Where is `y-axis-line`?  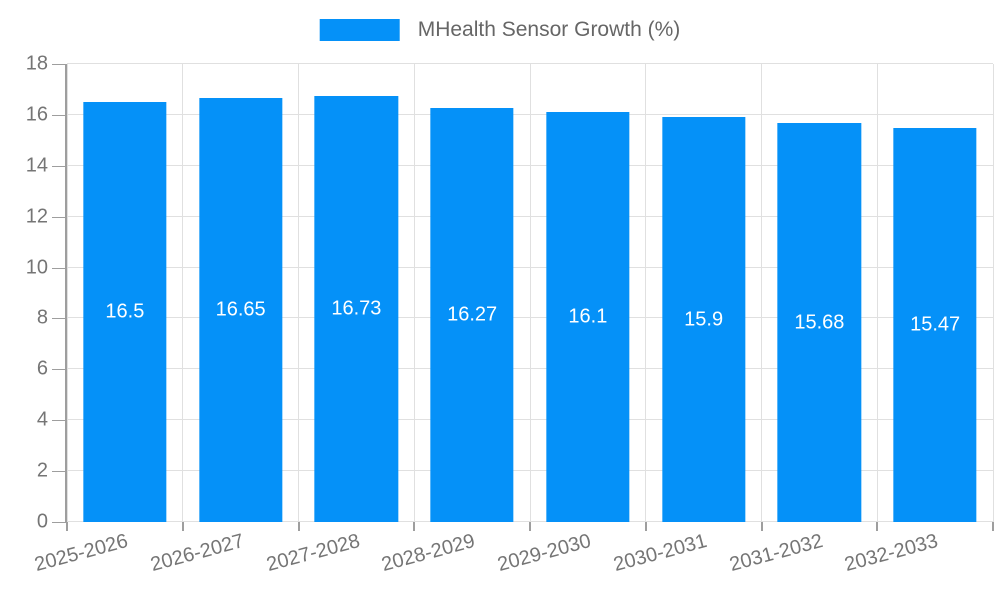 y-axis-line is located at coordinates (66, 293).